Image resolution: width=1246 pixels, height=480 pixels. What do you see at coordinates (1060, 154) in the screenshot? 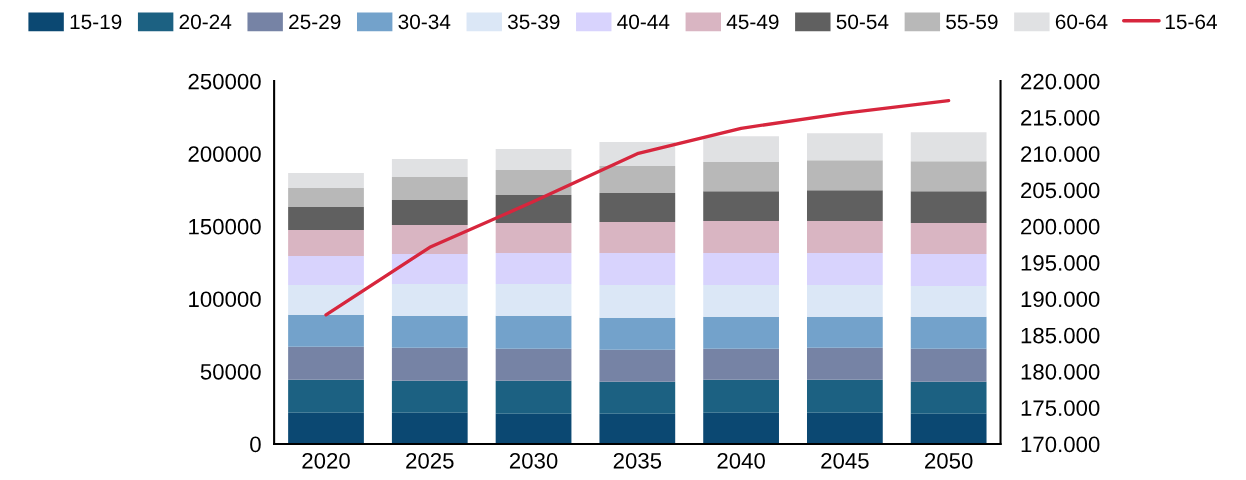
I see `y2-tick-label: 210.000` at bounding box center [1060, 154].